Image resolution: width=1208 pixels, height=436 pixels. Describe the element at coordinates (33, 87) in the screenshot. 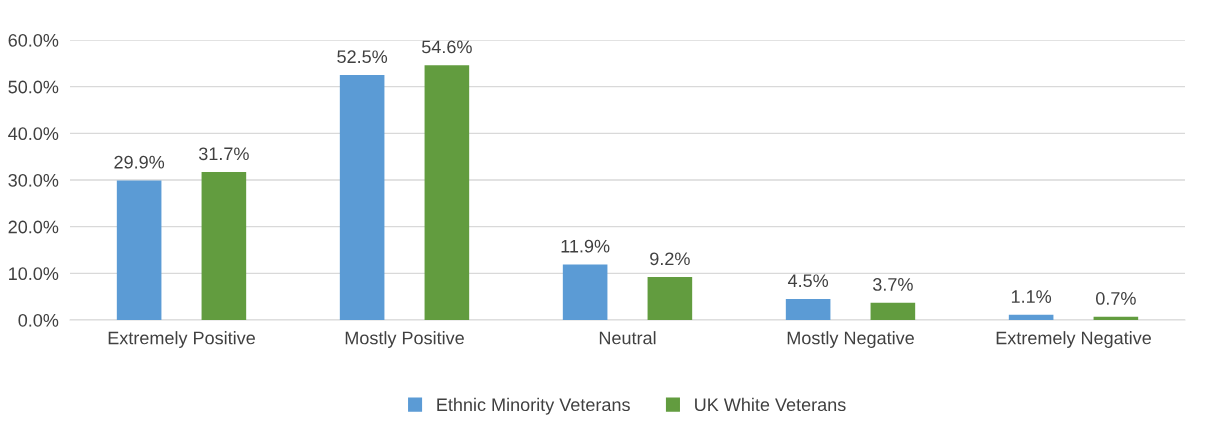

I see `y-tick-label: 50.0%` at that location.